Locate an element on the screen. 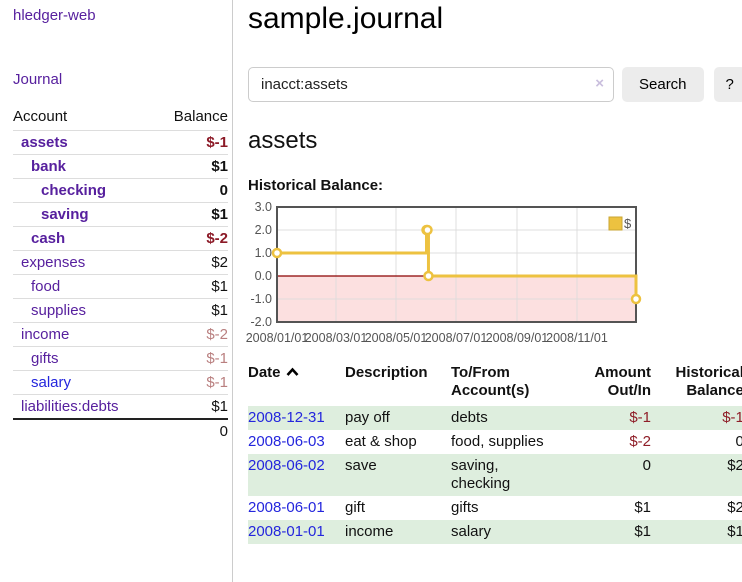  register-col-description: Description is located at coordinates (386, 372).